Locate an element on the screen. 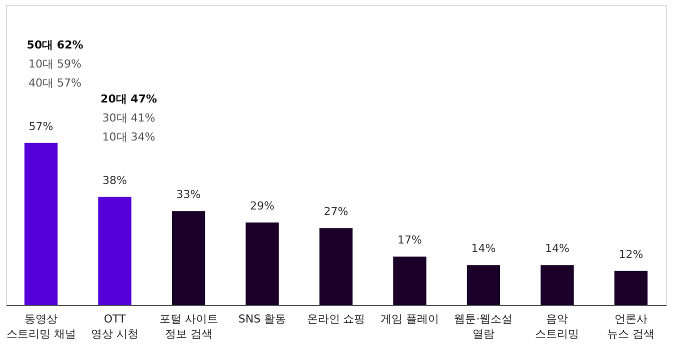 The height and width of the screenshot is (359, 680). data-label: 38% is located at coordinates (114, 180).